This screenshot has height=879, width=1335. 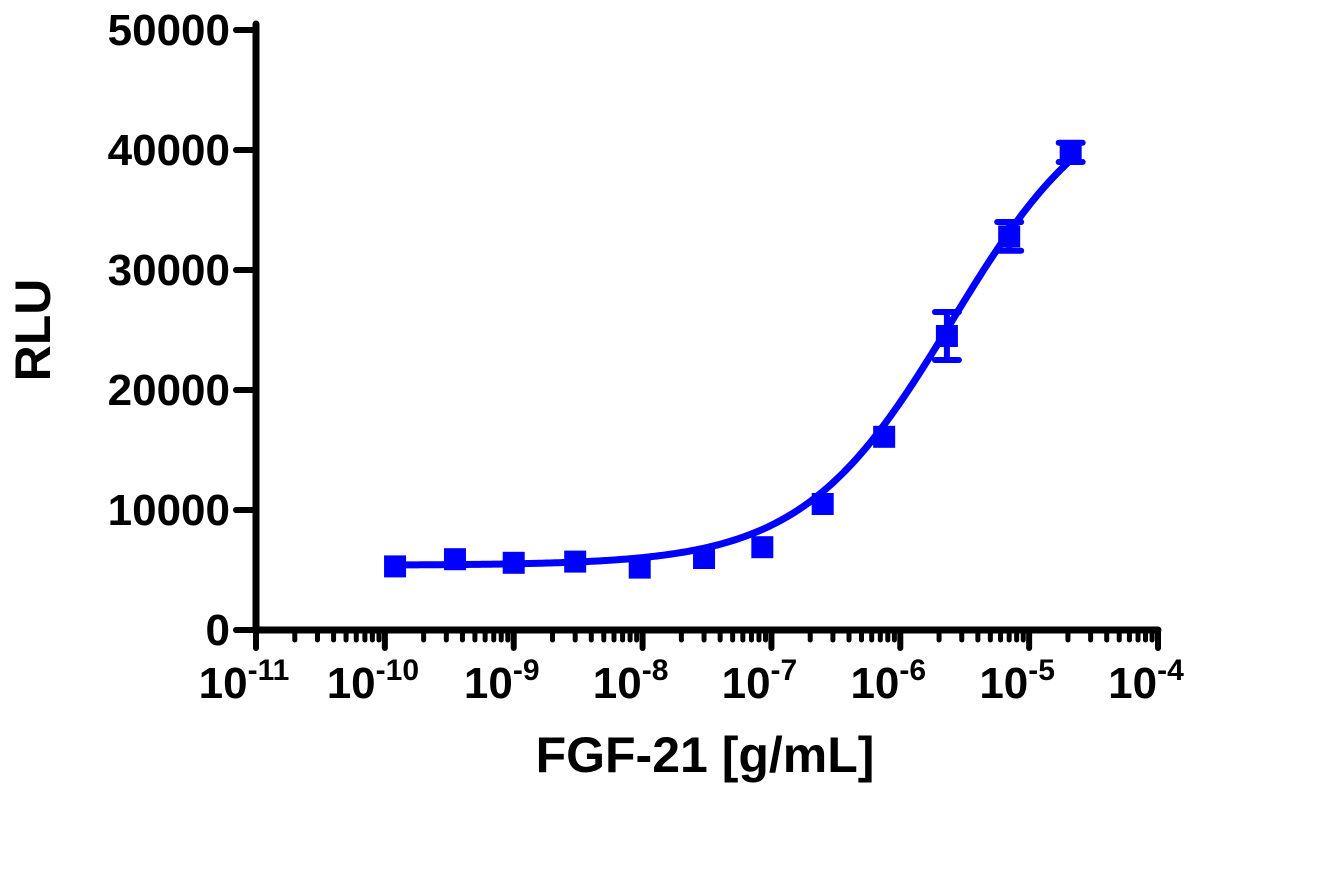 What do you see at coordinates (691, 667) in the screenshot?
I see `x-ticks: 10⁻¹¹ 10⁻¹⁰ 10⁻⁹ 10⁻⁸ 10⁻⁷ 10⁻⁶ 10⁻⁵ 10⁻⁴` at bounding box center [691, 667].